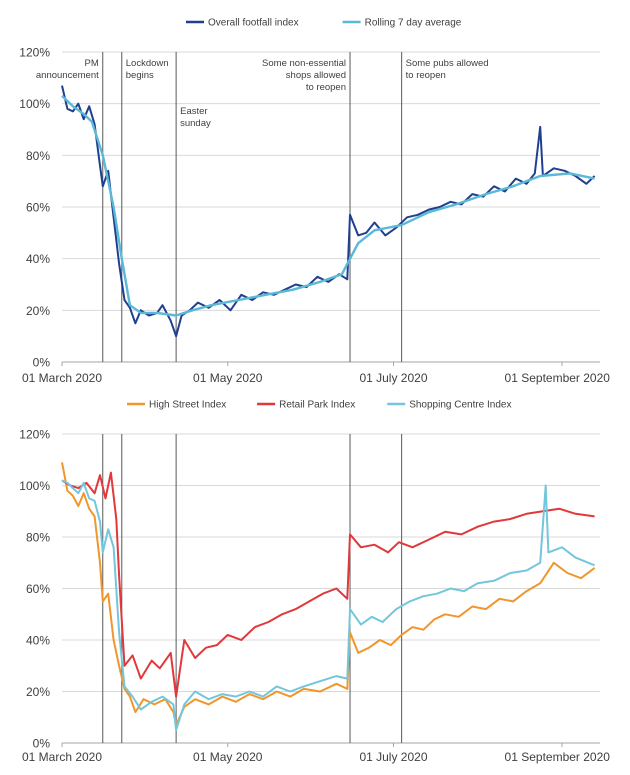  I want to click on event-annotation: shops allowed, so click(316, 75).